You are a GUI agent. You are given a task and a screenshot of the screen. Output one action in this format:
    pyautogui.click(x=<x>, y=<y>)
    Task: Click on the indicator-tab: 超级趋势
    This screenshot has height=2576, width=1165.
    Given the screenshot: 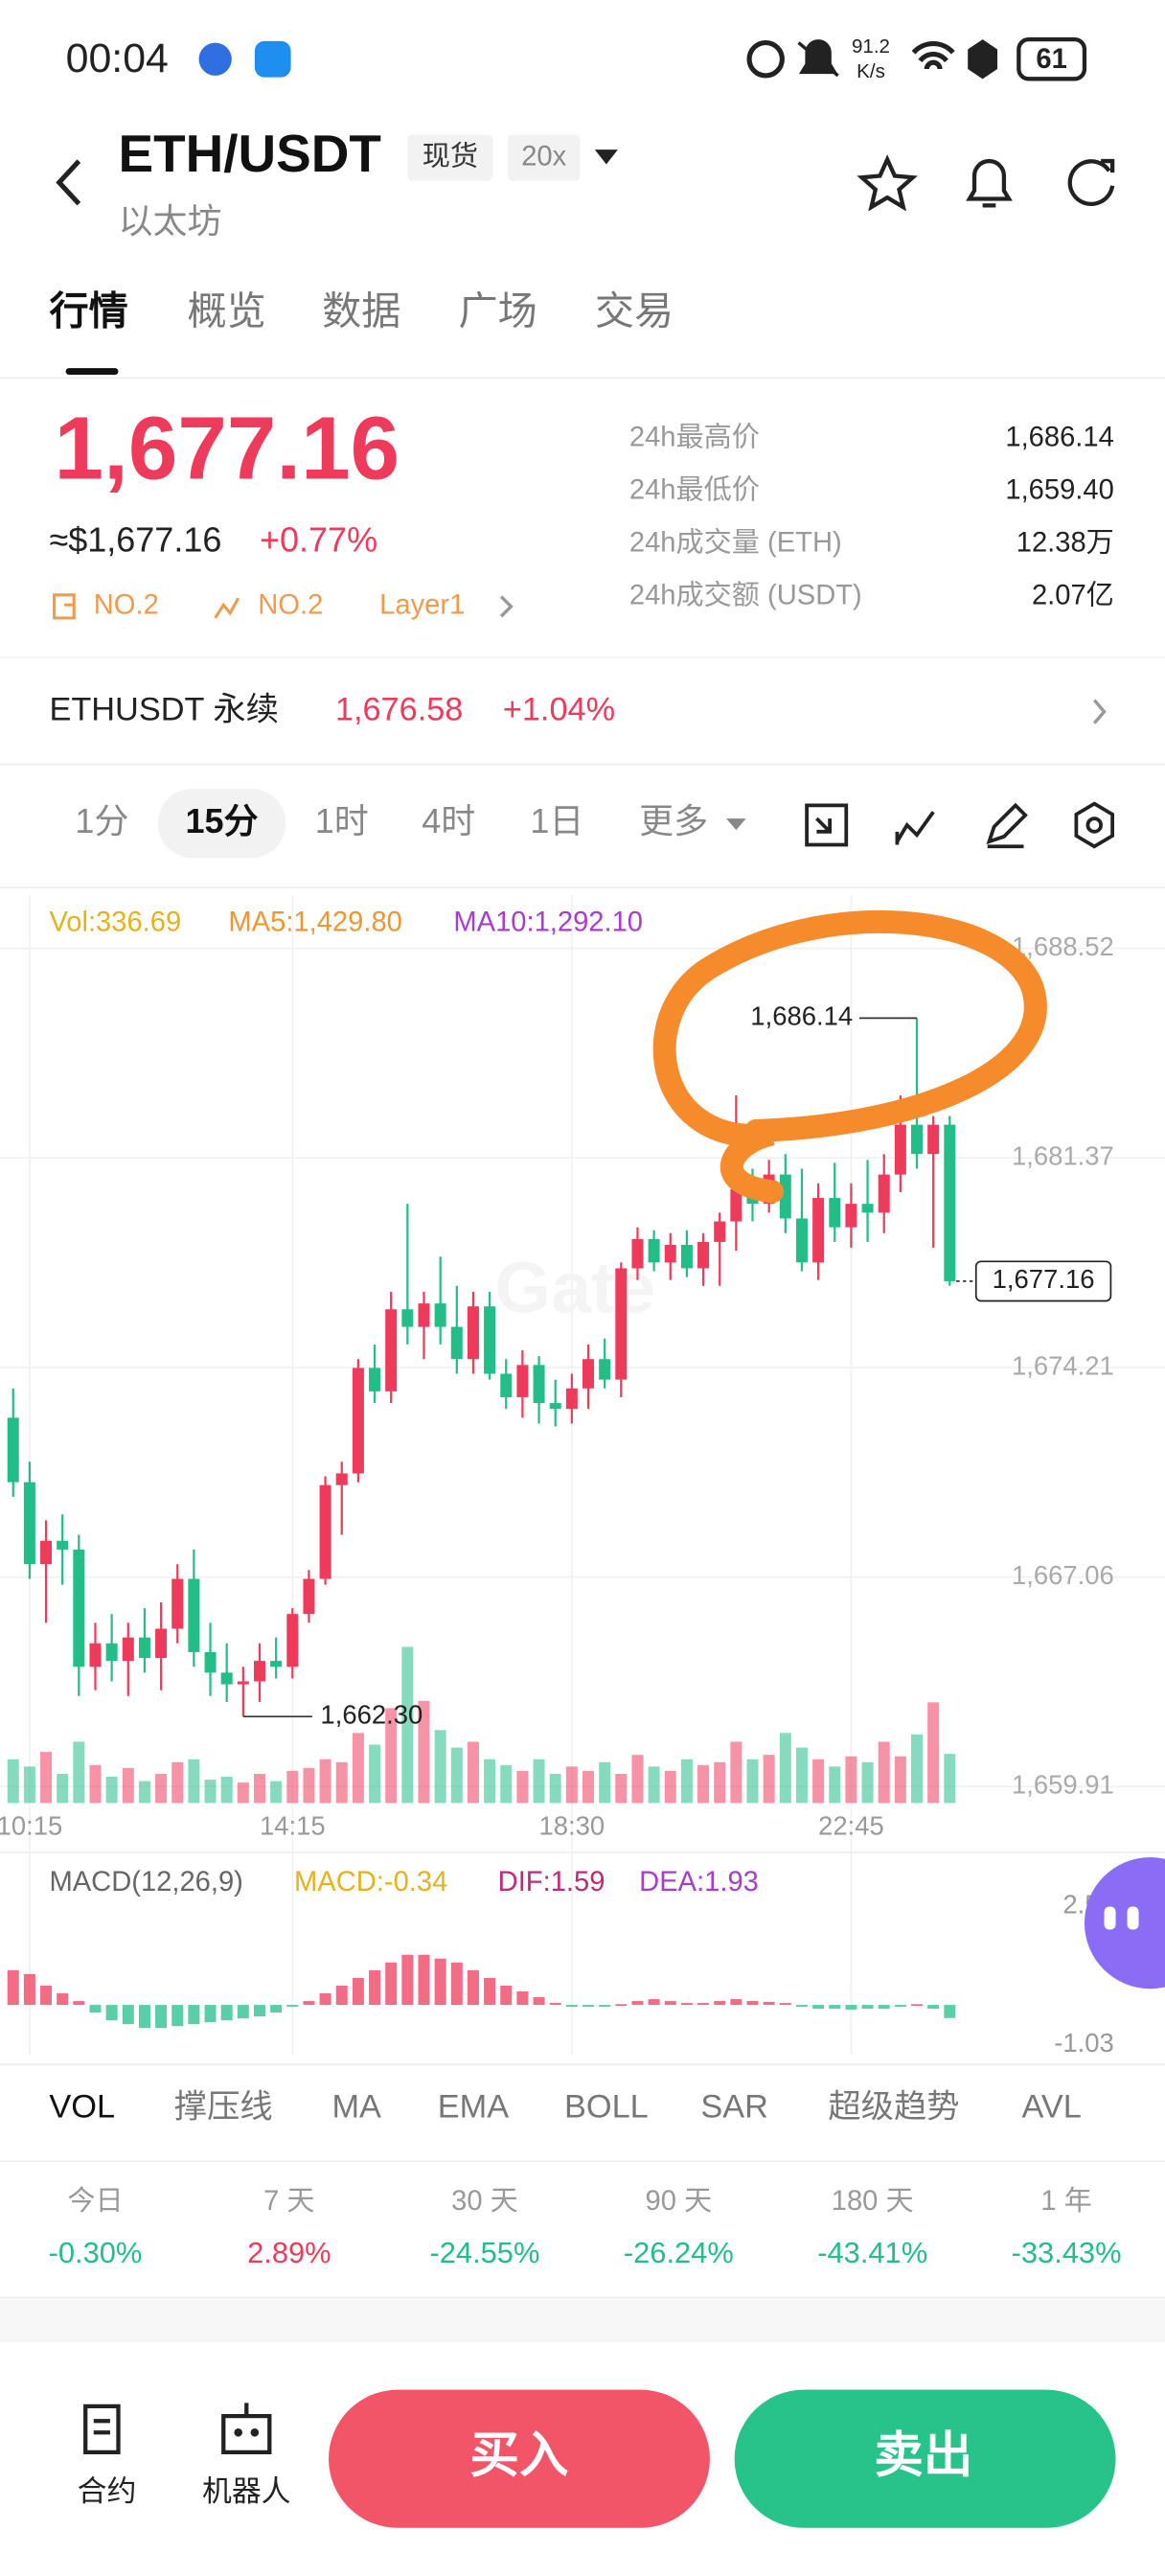 What is the action you would take?
    pyautogui.click(x=893, y=2106)
    